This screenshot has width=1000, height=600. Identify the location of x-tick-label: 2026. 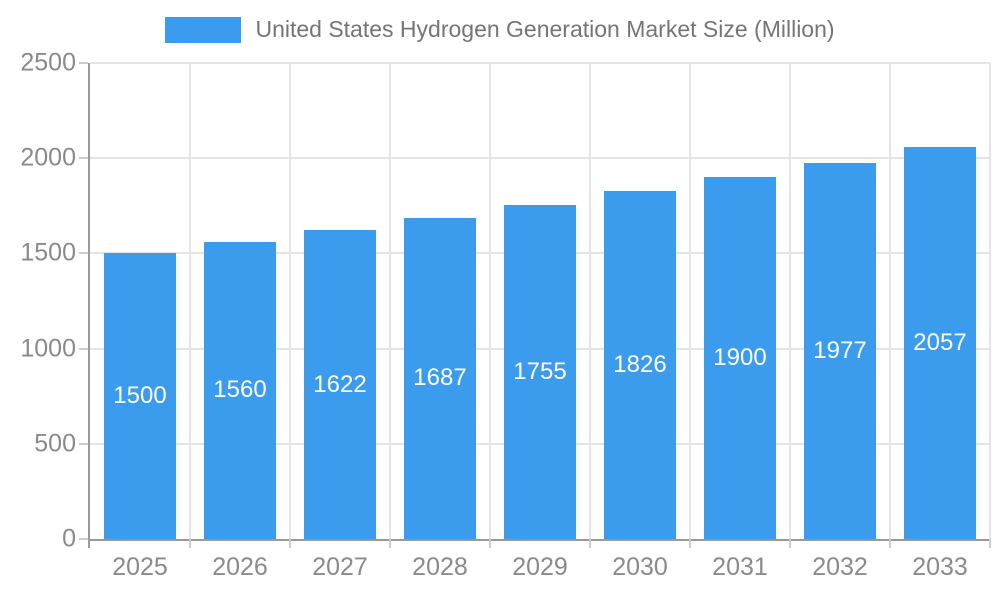
(240, 567).